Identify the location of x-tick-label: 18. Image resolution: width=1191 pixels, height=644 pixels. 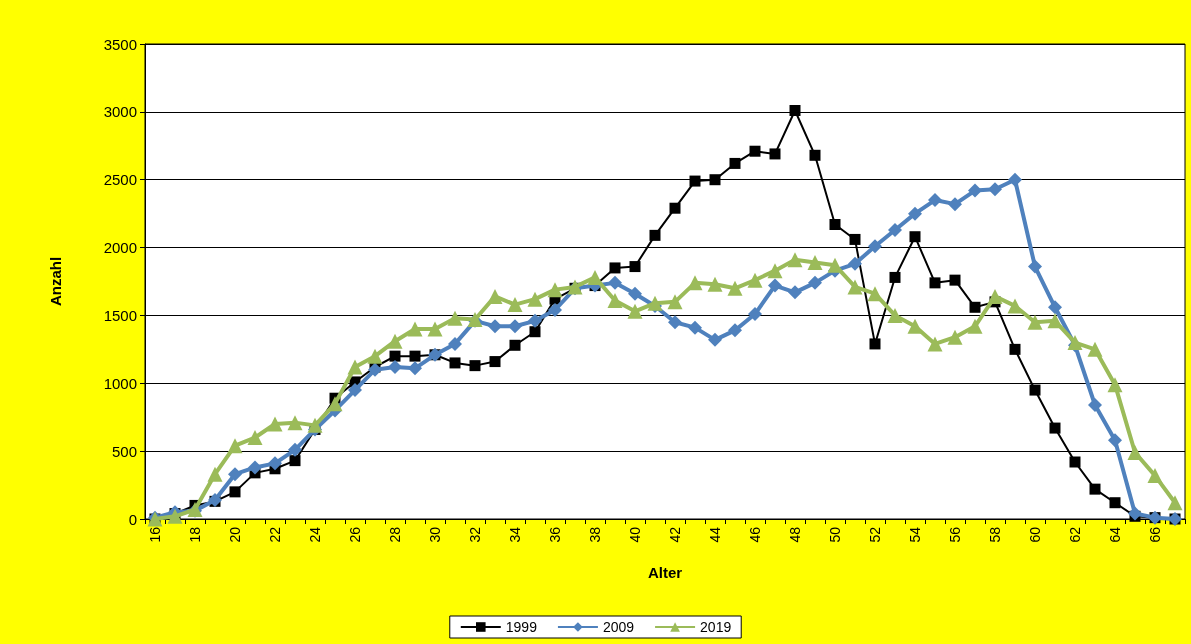
(195, 534).